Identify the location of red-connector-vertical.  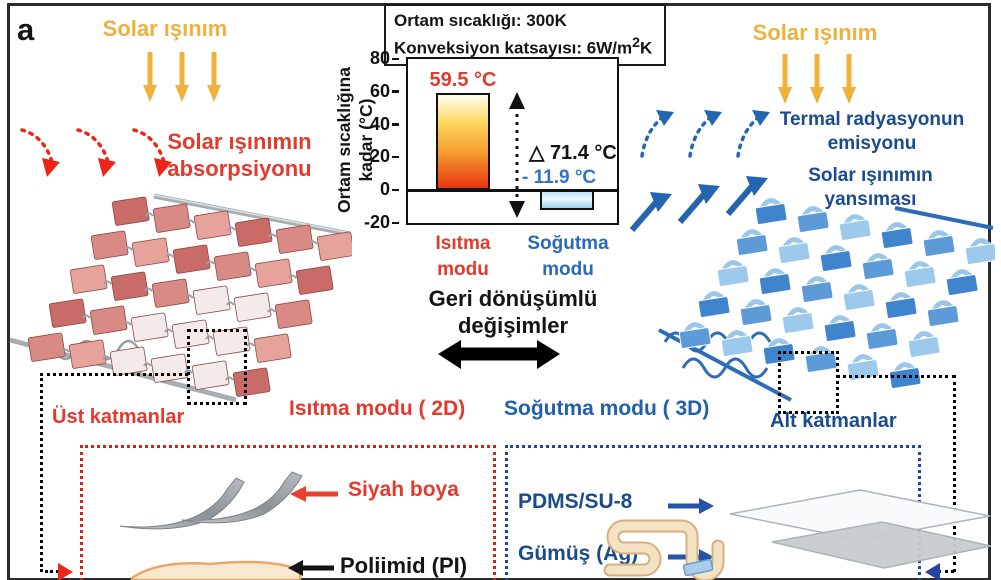
(41, 472).